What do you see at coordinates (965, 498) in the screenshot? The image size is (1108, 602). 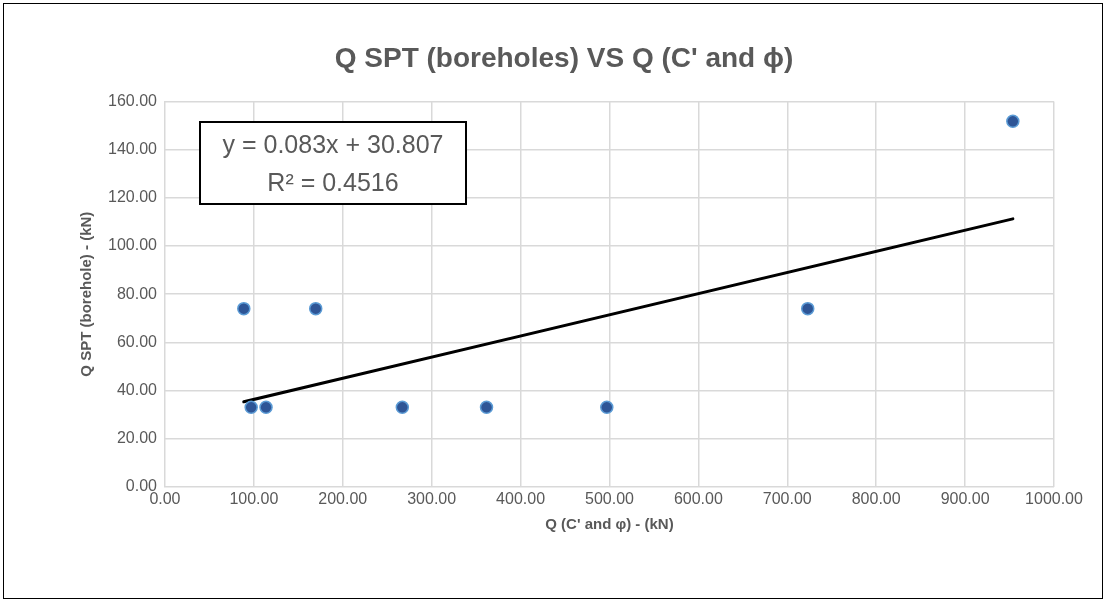 I see `x-tick-label: 900.00` at bounding box center [965, 498].